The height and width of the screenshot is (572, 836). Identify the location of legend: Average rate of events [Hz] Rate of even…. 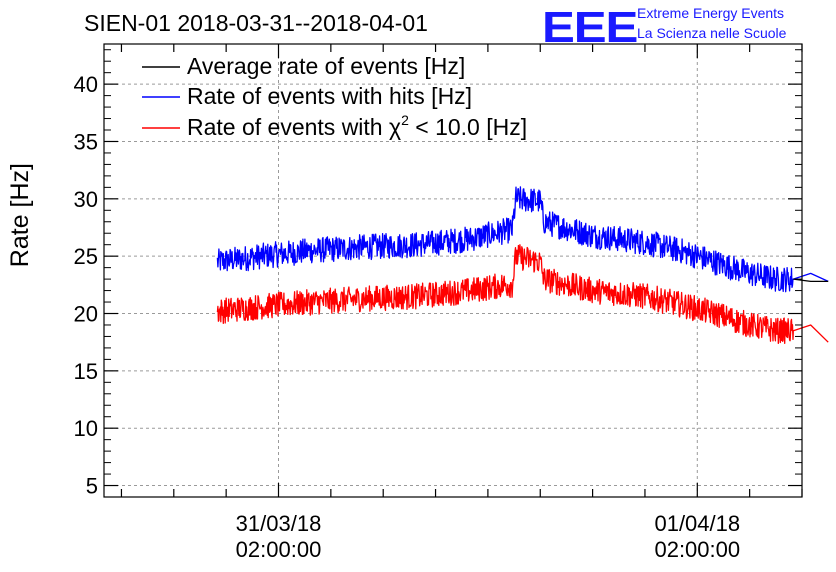
(334, 96).